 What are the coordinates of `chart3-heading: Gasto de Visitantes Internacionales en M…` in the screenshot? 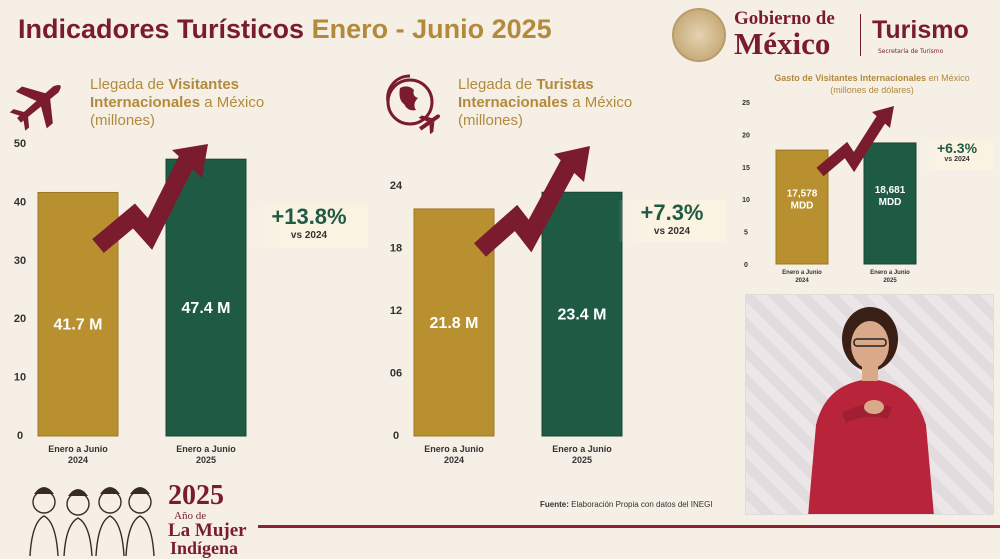 It's located at (872, 84).